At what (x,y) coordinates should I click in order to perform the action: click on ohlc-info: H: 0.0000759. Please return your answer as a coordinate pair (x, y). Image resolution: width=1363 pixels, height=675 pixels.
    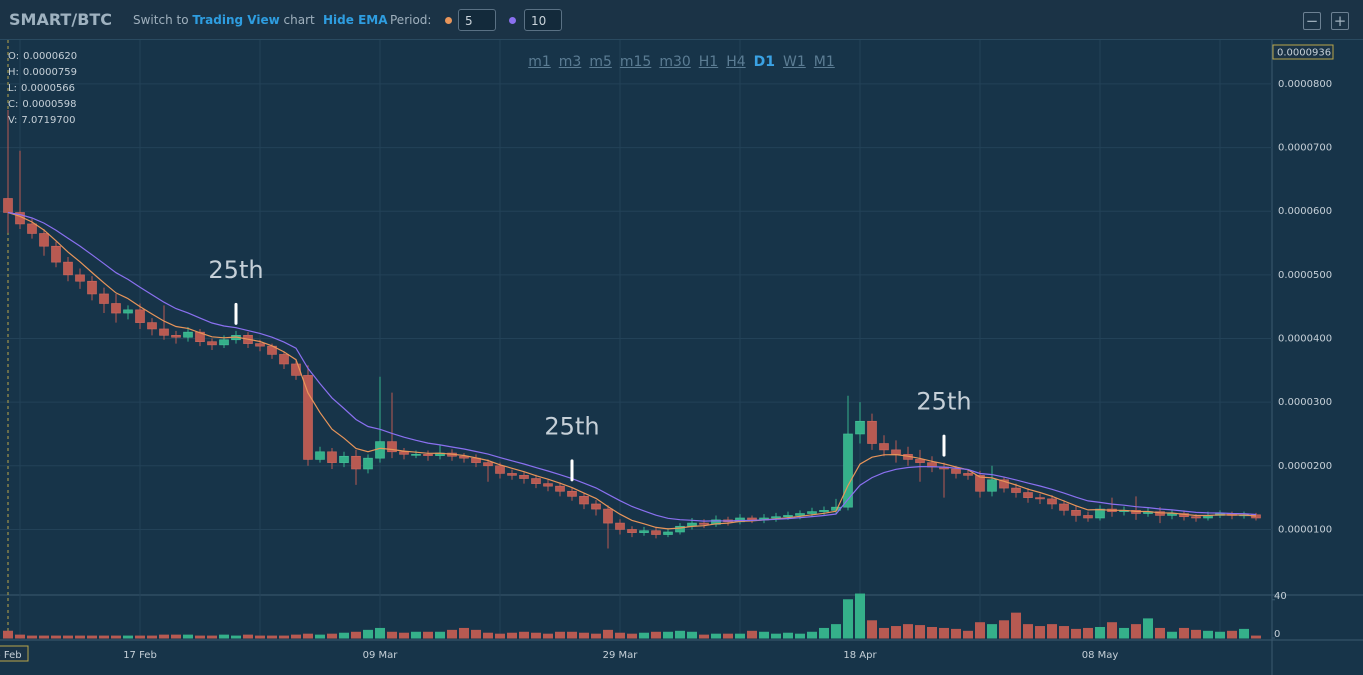
    Looking at the image, I should click on (42, 72).